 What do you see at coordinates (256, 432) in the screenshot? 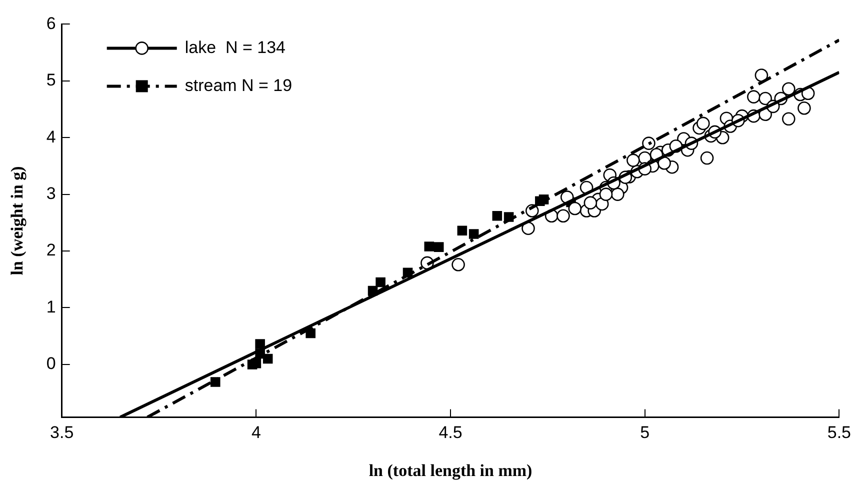
I see `x-tick-label: 4` at bounding box center [256, 432].